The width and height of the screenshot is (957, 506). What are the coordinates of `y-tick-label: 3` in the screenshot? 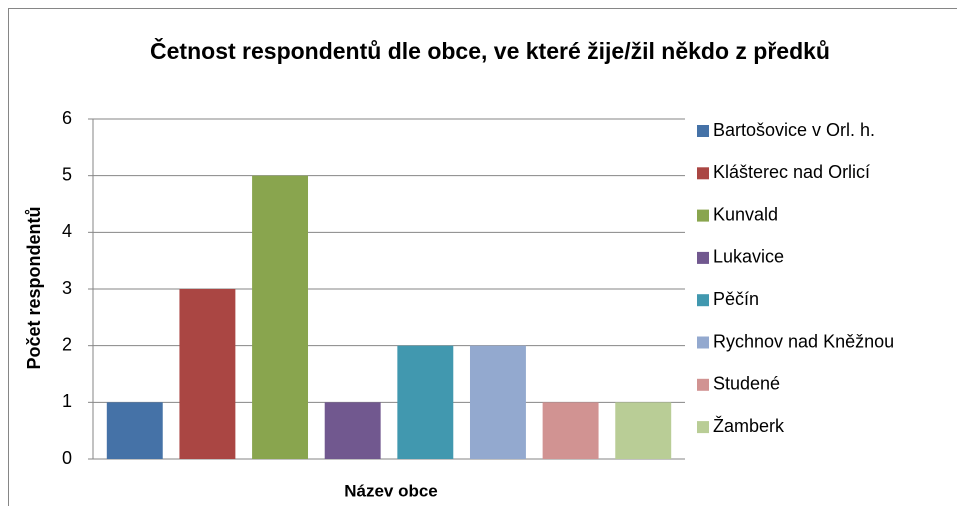 It's located at (67, 288).